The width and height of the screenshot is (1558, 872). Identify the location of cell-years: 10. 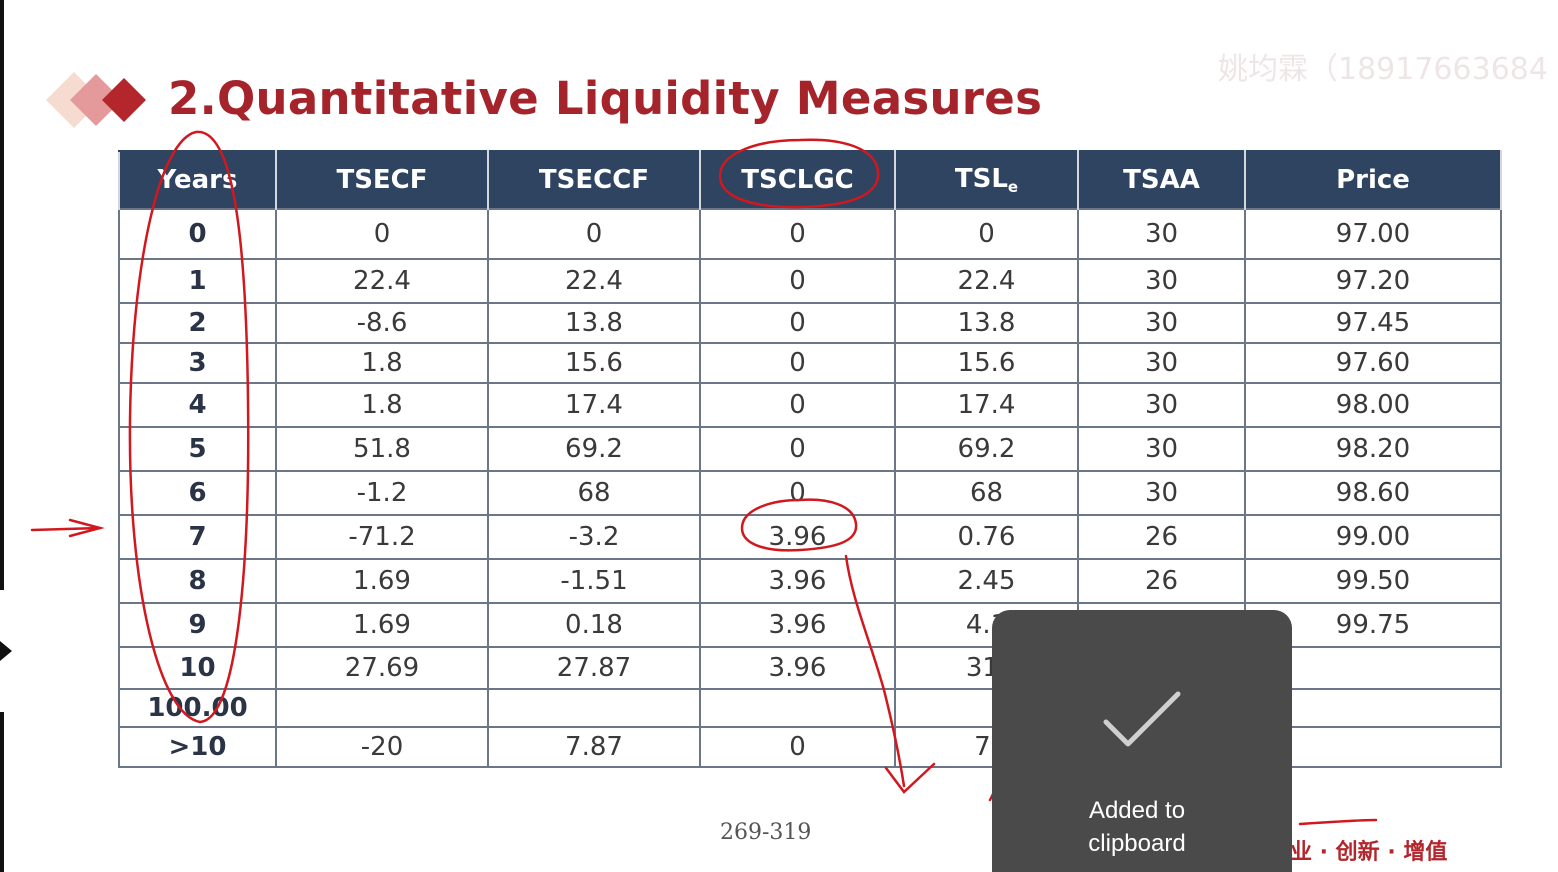
(197, 668).